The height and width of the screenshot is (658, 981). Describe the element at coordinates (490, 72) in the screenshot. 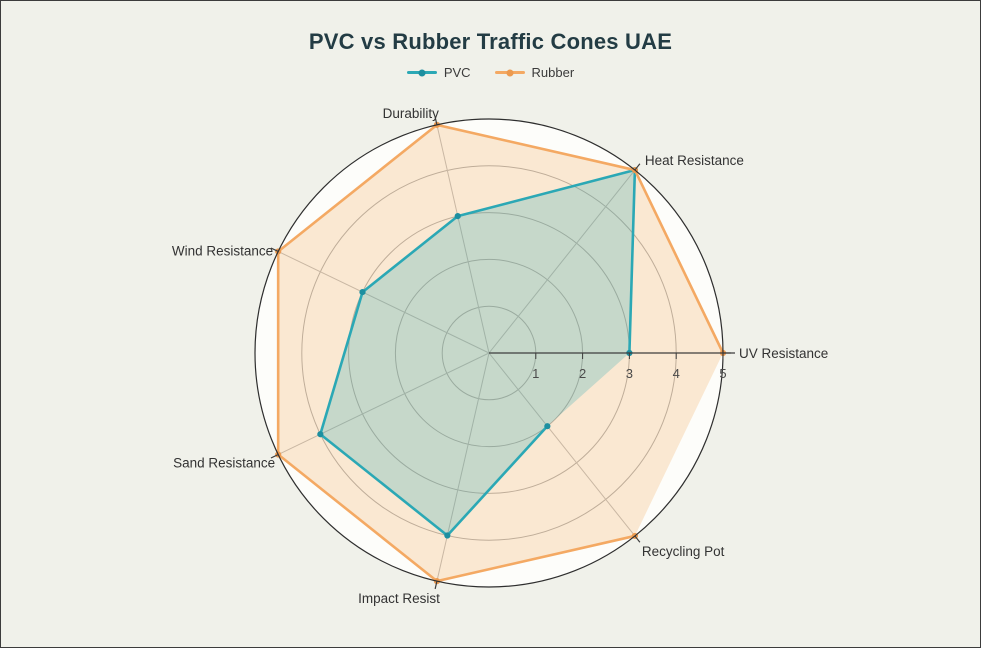

I see `legend: PVC Rubber` at that location.